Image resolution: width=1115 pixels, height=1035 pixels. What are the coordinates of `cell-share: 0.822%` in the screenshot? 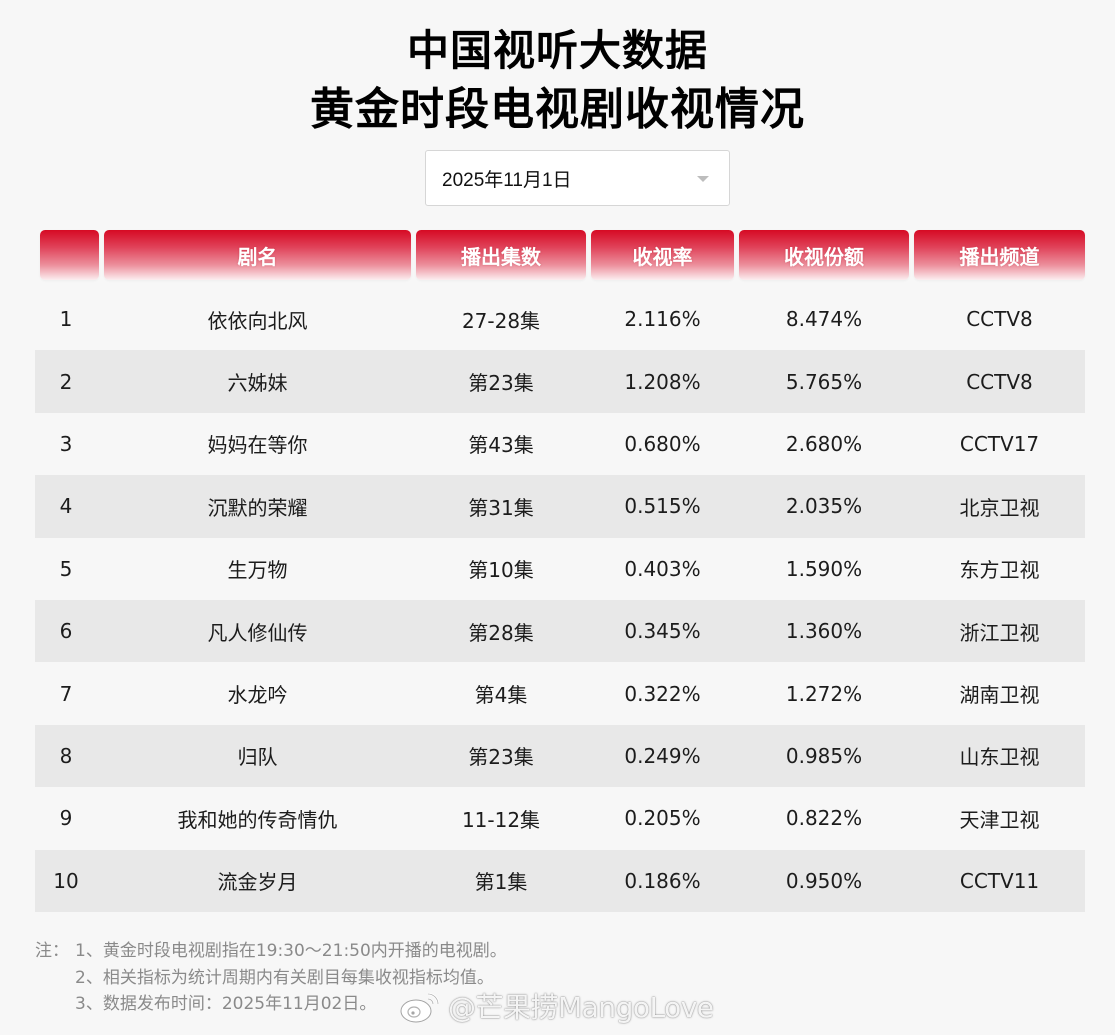 It's located at (824, 818).